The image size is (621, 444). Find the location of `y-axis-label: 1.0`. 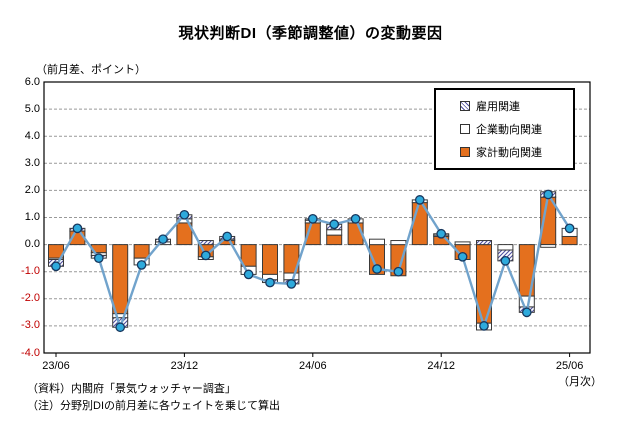

y-axis-label: 1.0 is located at coordinates (32, 217).